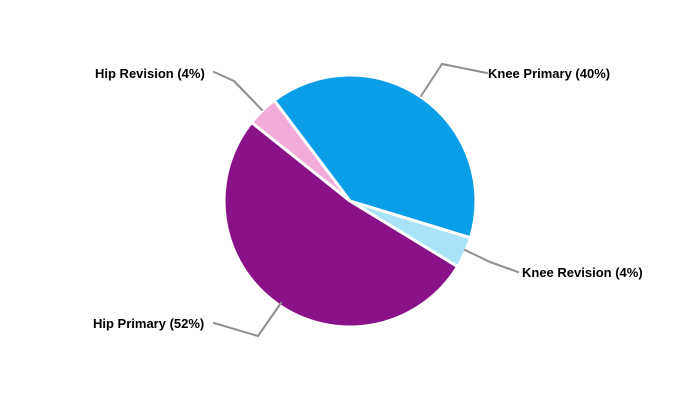 This screenshot has height=400, width=700. What do you see at coordinates (491, 261) in the screenshot?
I see `leader-line-knee-revision` at bounding box center [491, 261].